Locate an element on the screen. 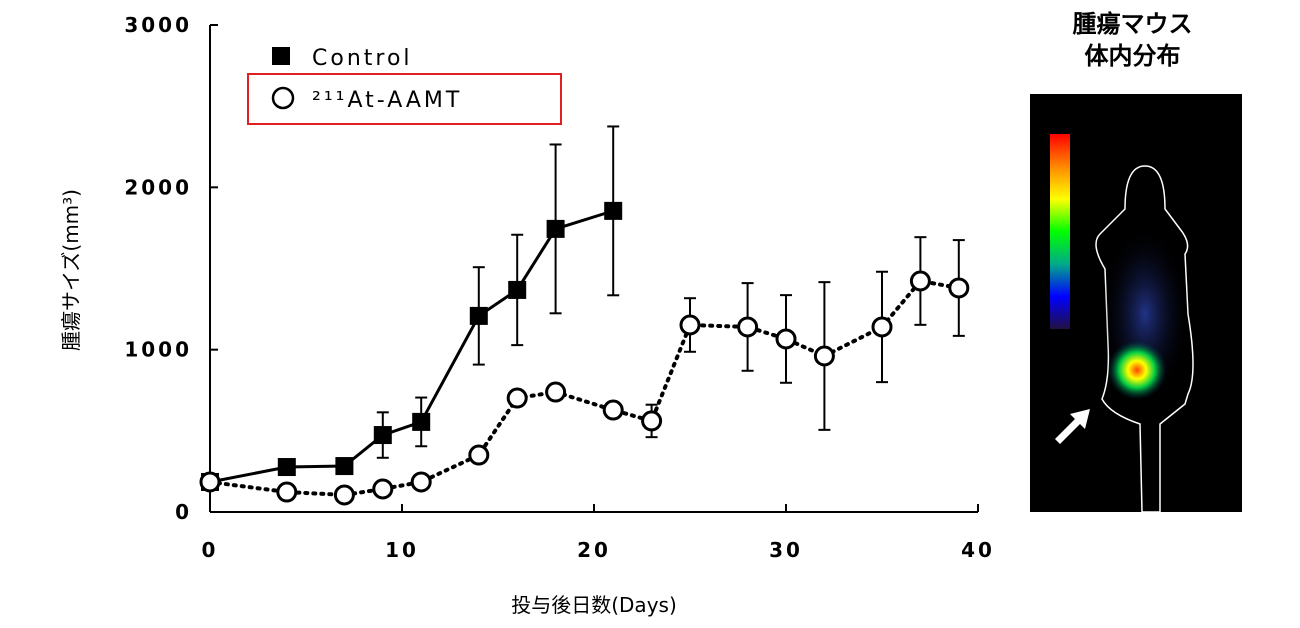 Image resolution: width=1300 pixels, height=628 pixels. highlight-box is located at coordinates (404, 99).